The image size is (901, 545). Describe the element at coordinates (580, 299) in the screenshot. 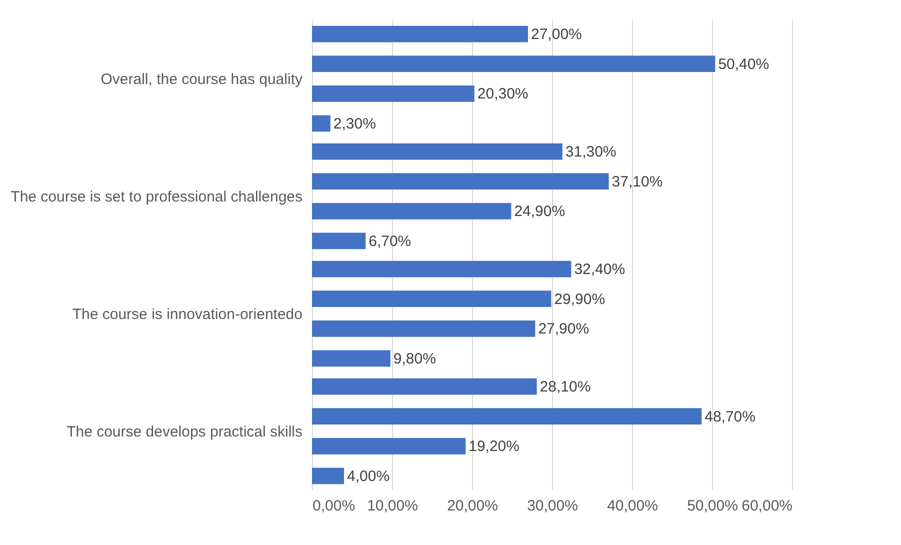

I see `data-label: 29,90%` at that location.